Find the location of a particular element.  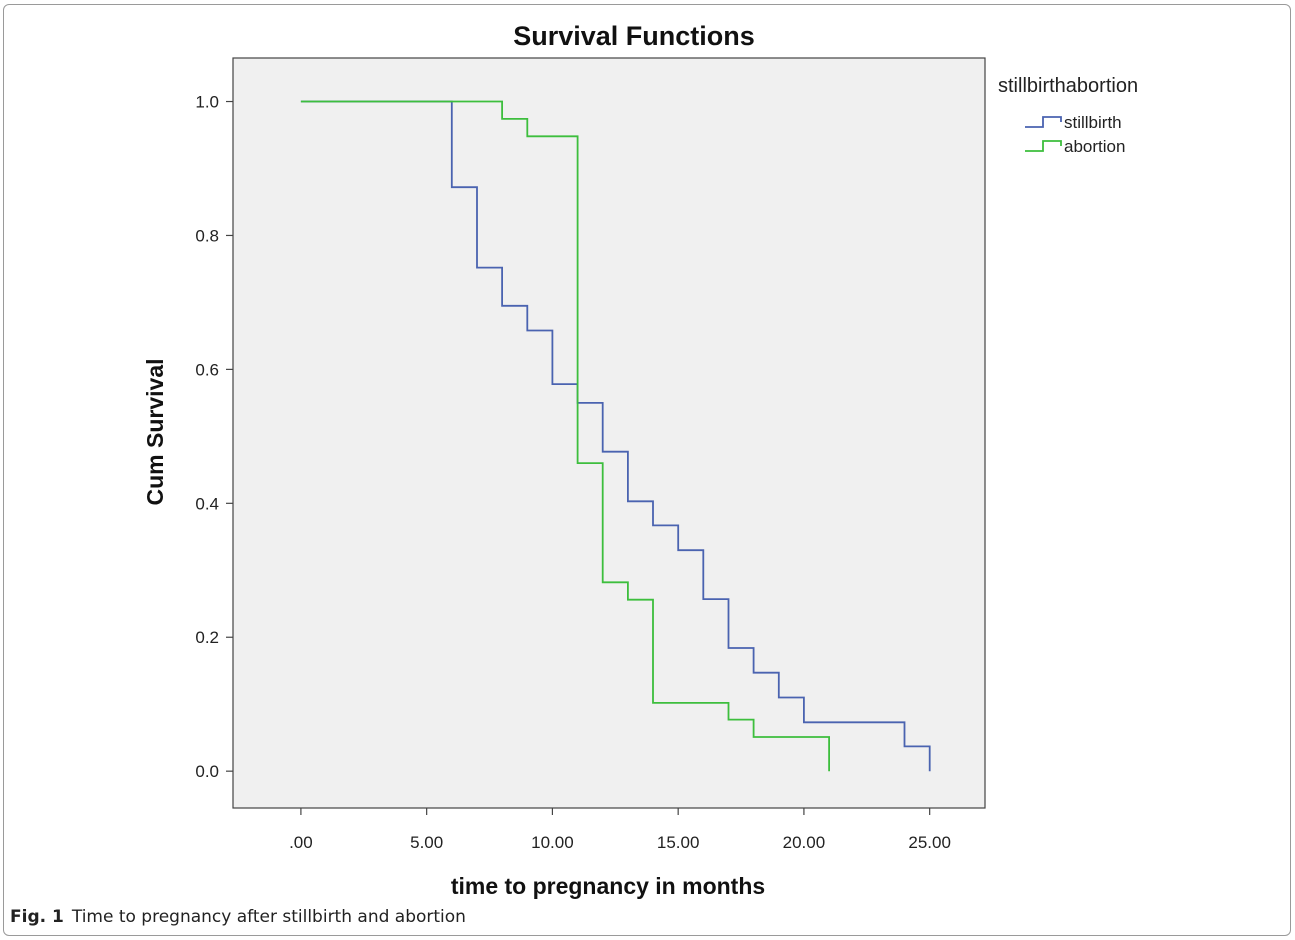

legend-label: abortion is located at coordinates (1094, 146).